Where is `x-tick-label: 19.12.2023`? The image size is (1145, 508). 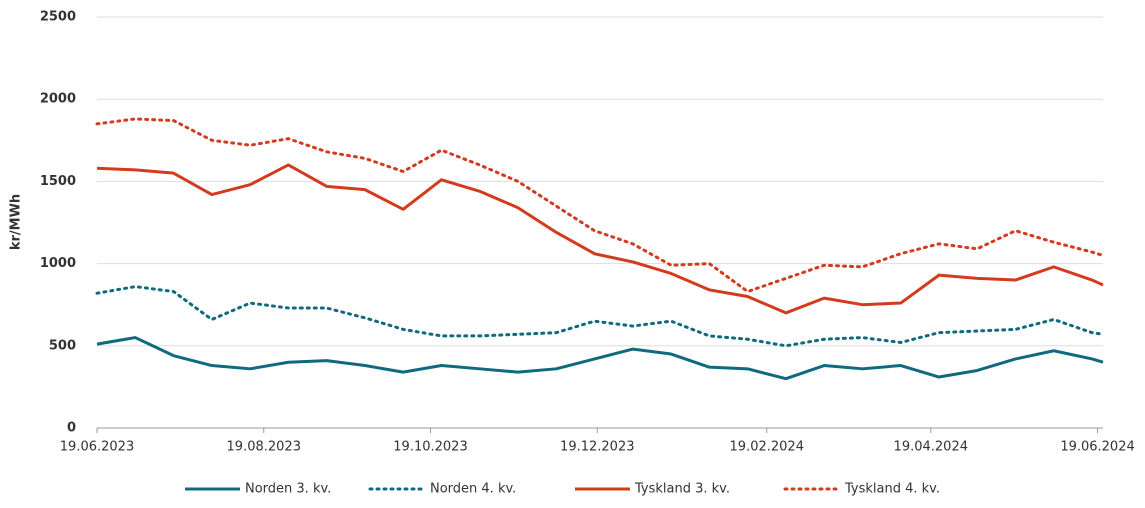
x-tick-label: 19.12.2023 is located at coordinates (597, 447).